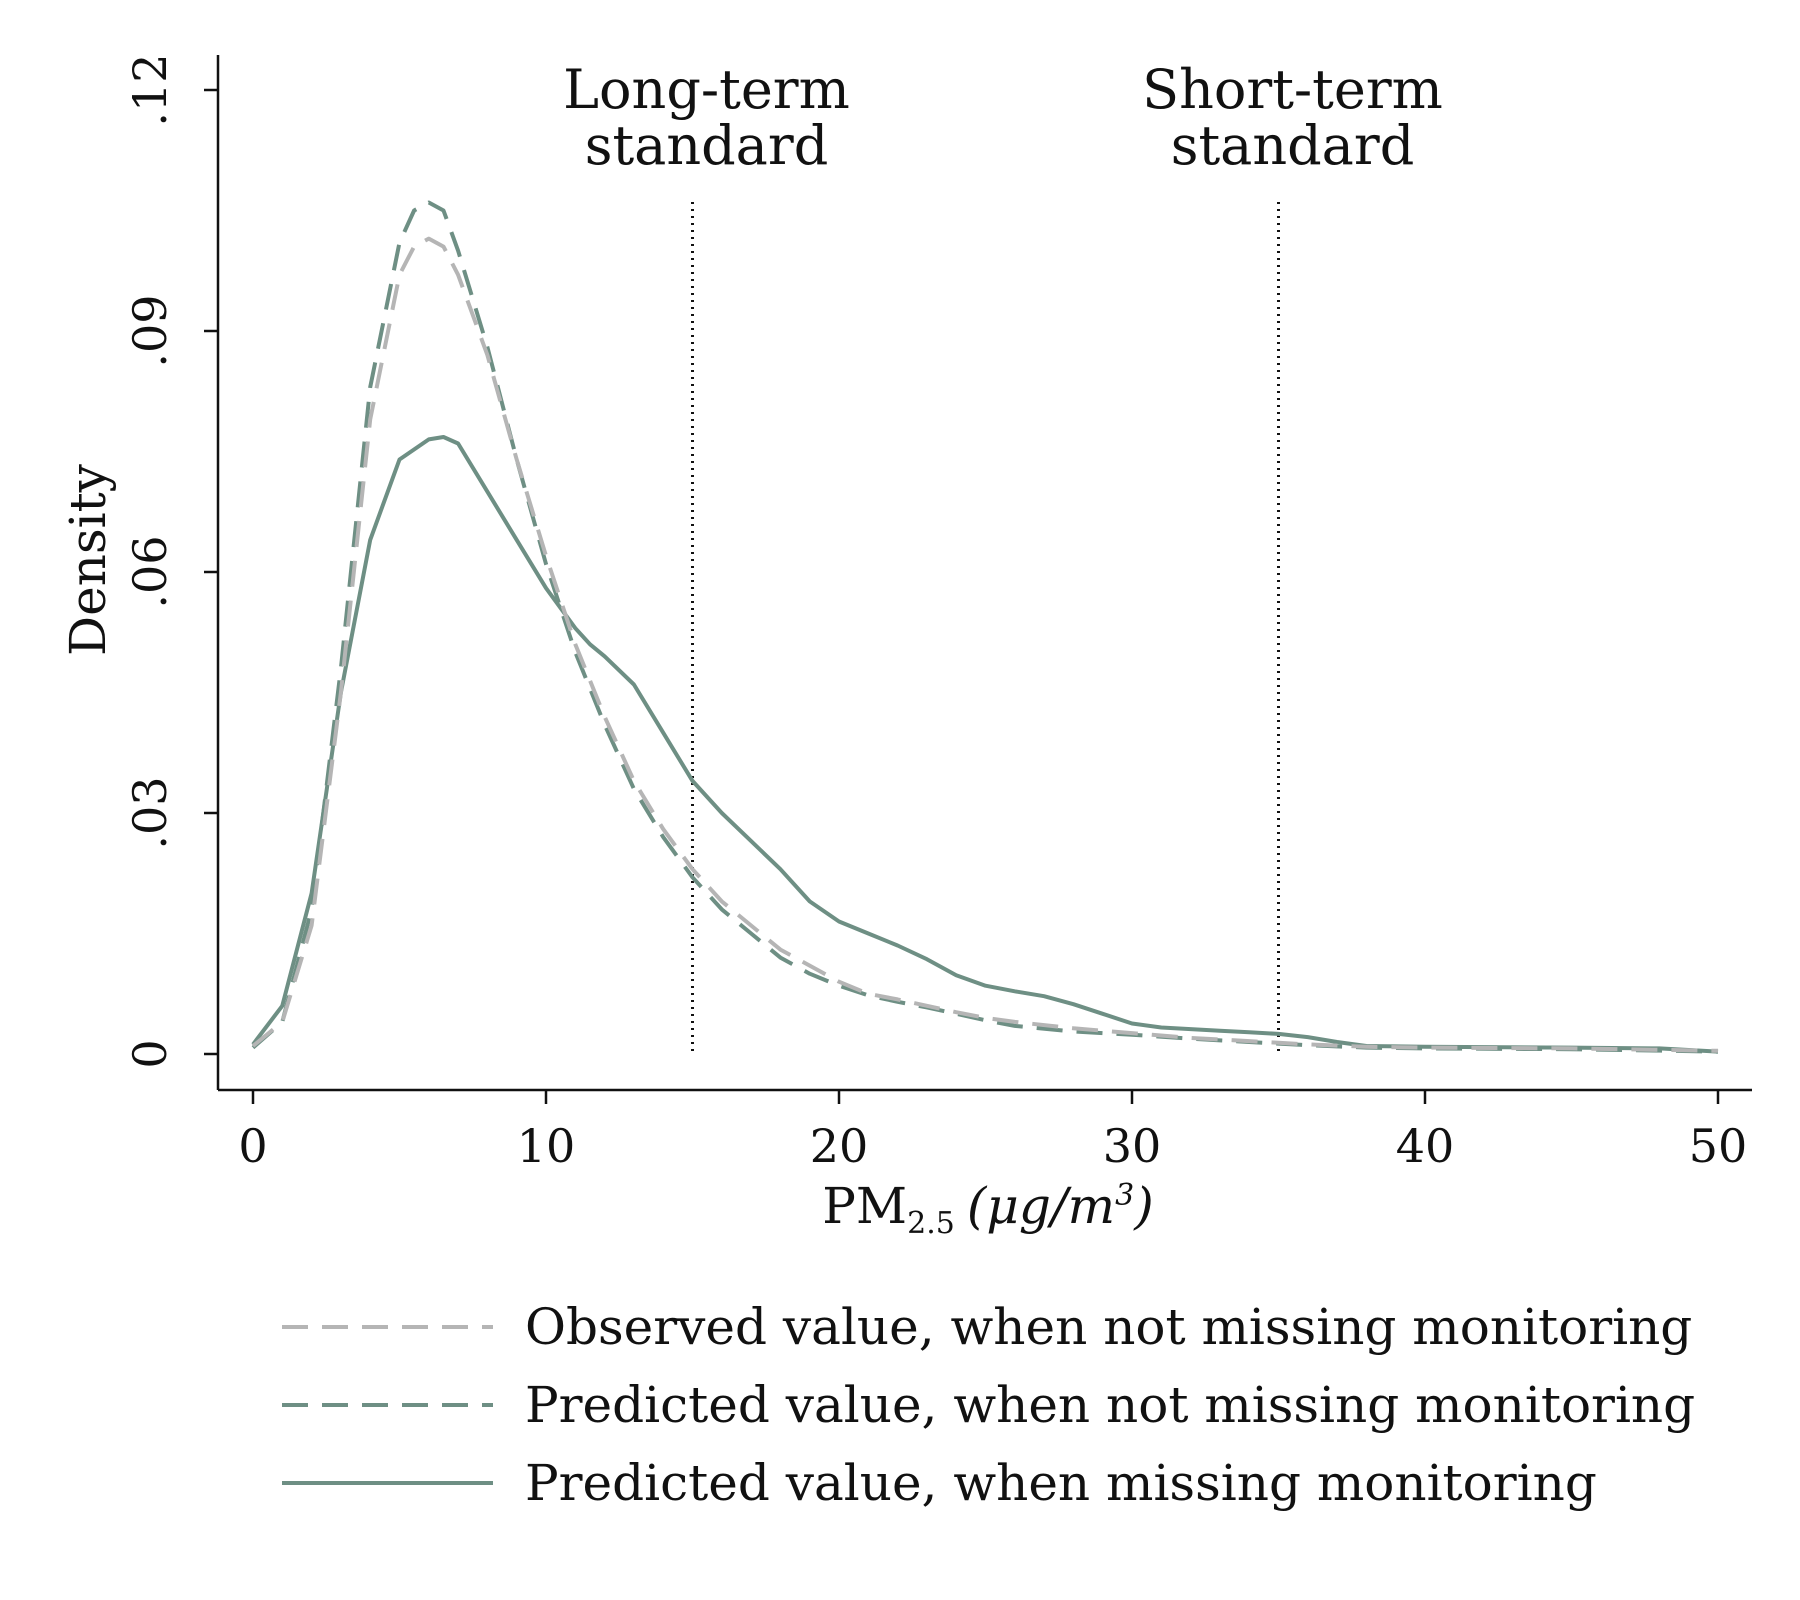  I want to click on y-tick-label: .06, so click(150, 571).